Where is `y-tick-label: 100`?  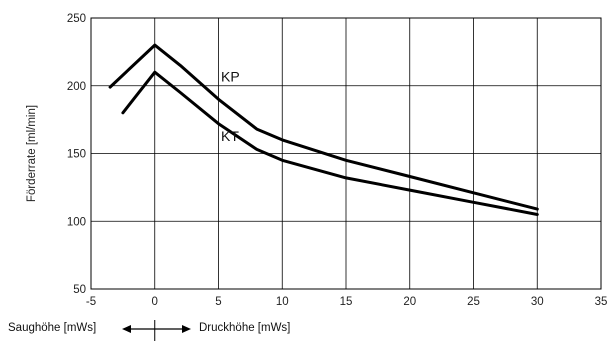 y-tick-label: 100 is located at coordinates (76, 222).